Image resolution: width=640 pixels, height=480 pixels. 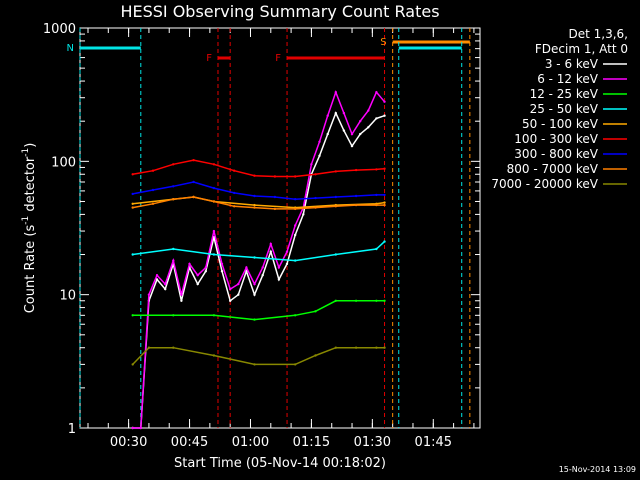 What do you see at coordinates (59, 29) in the screenshot?
I see `y-tick-label: 1000` at bounding box center [59, 29].